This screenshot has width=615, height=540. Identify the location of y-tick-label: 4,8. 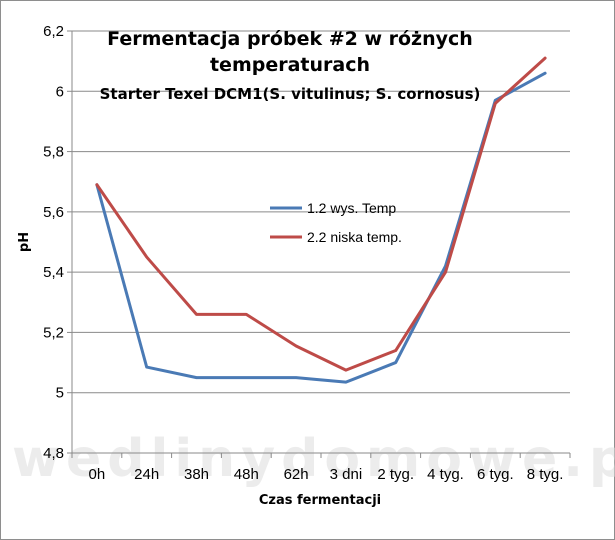
(53, 453).